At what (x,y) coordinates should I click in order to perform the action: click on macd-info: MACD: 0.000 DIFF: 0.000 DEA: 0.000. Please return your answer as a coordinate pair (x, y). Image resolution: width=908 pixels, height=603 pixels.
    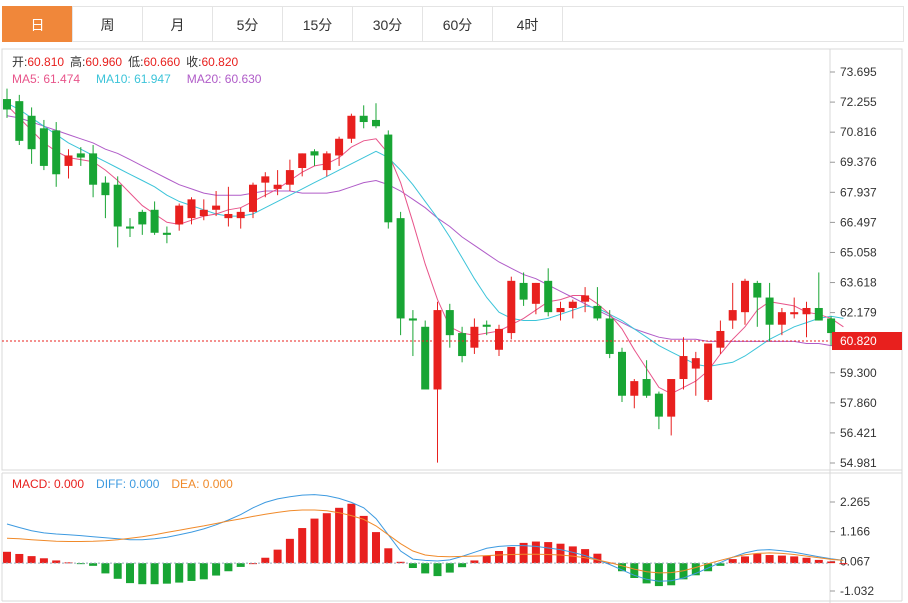
    Looking at the image, I should click on (122, 484).